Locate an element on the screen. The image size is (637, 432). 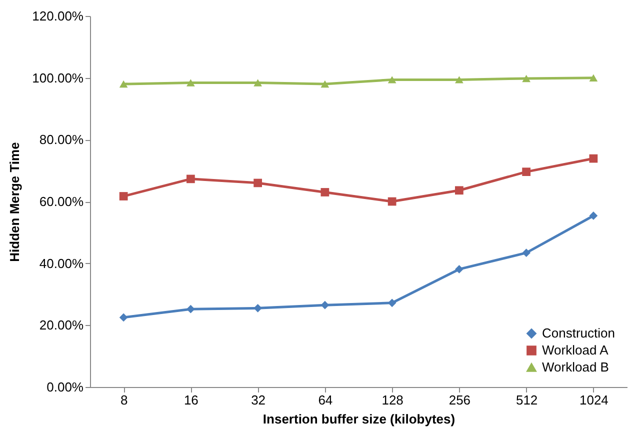
x-tick-label: 8 is located at coordinates (124, 400).